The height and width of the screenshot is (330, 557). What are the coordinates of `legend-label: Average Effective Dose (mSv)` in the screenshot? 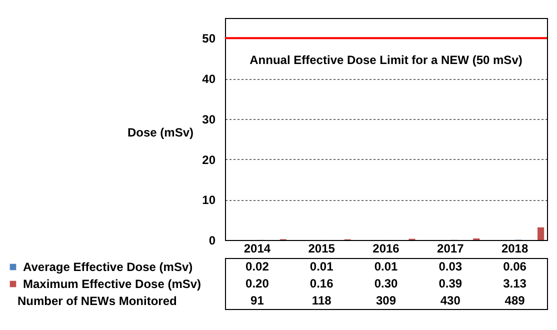 It's located at (108, 267).